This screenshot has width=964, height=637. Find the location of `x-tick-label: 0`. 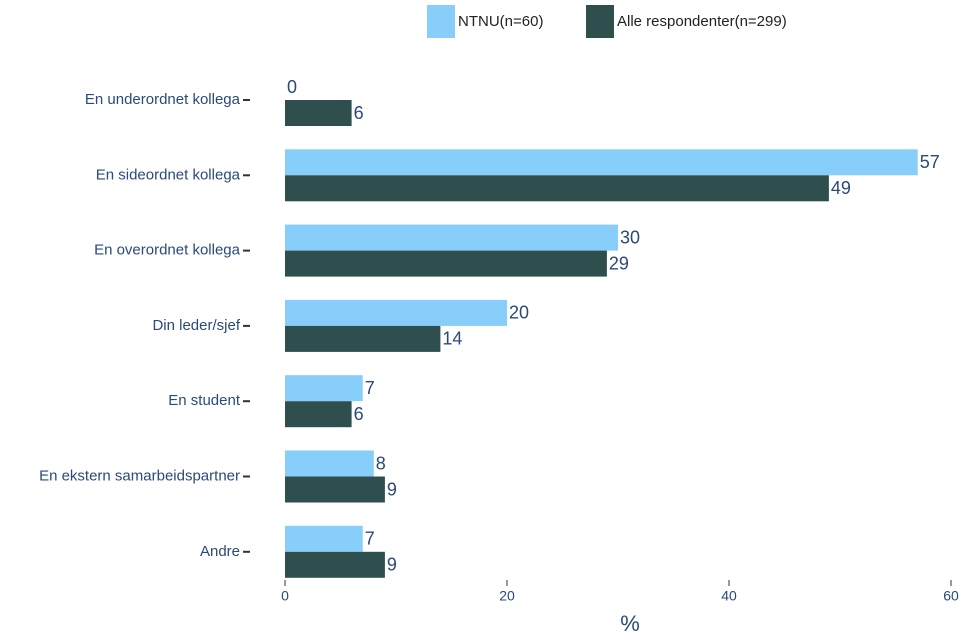

x-tick-label: 0 is located at coordinates (285, 596).